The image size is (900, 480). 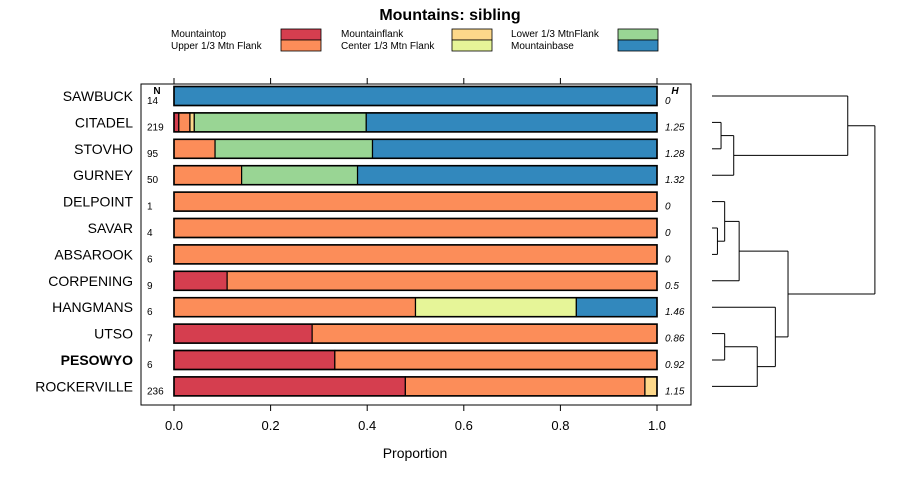 I want to click on bar-segment-utso-upper-1-3-mtn-flank, so click(x=484, y=333).